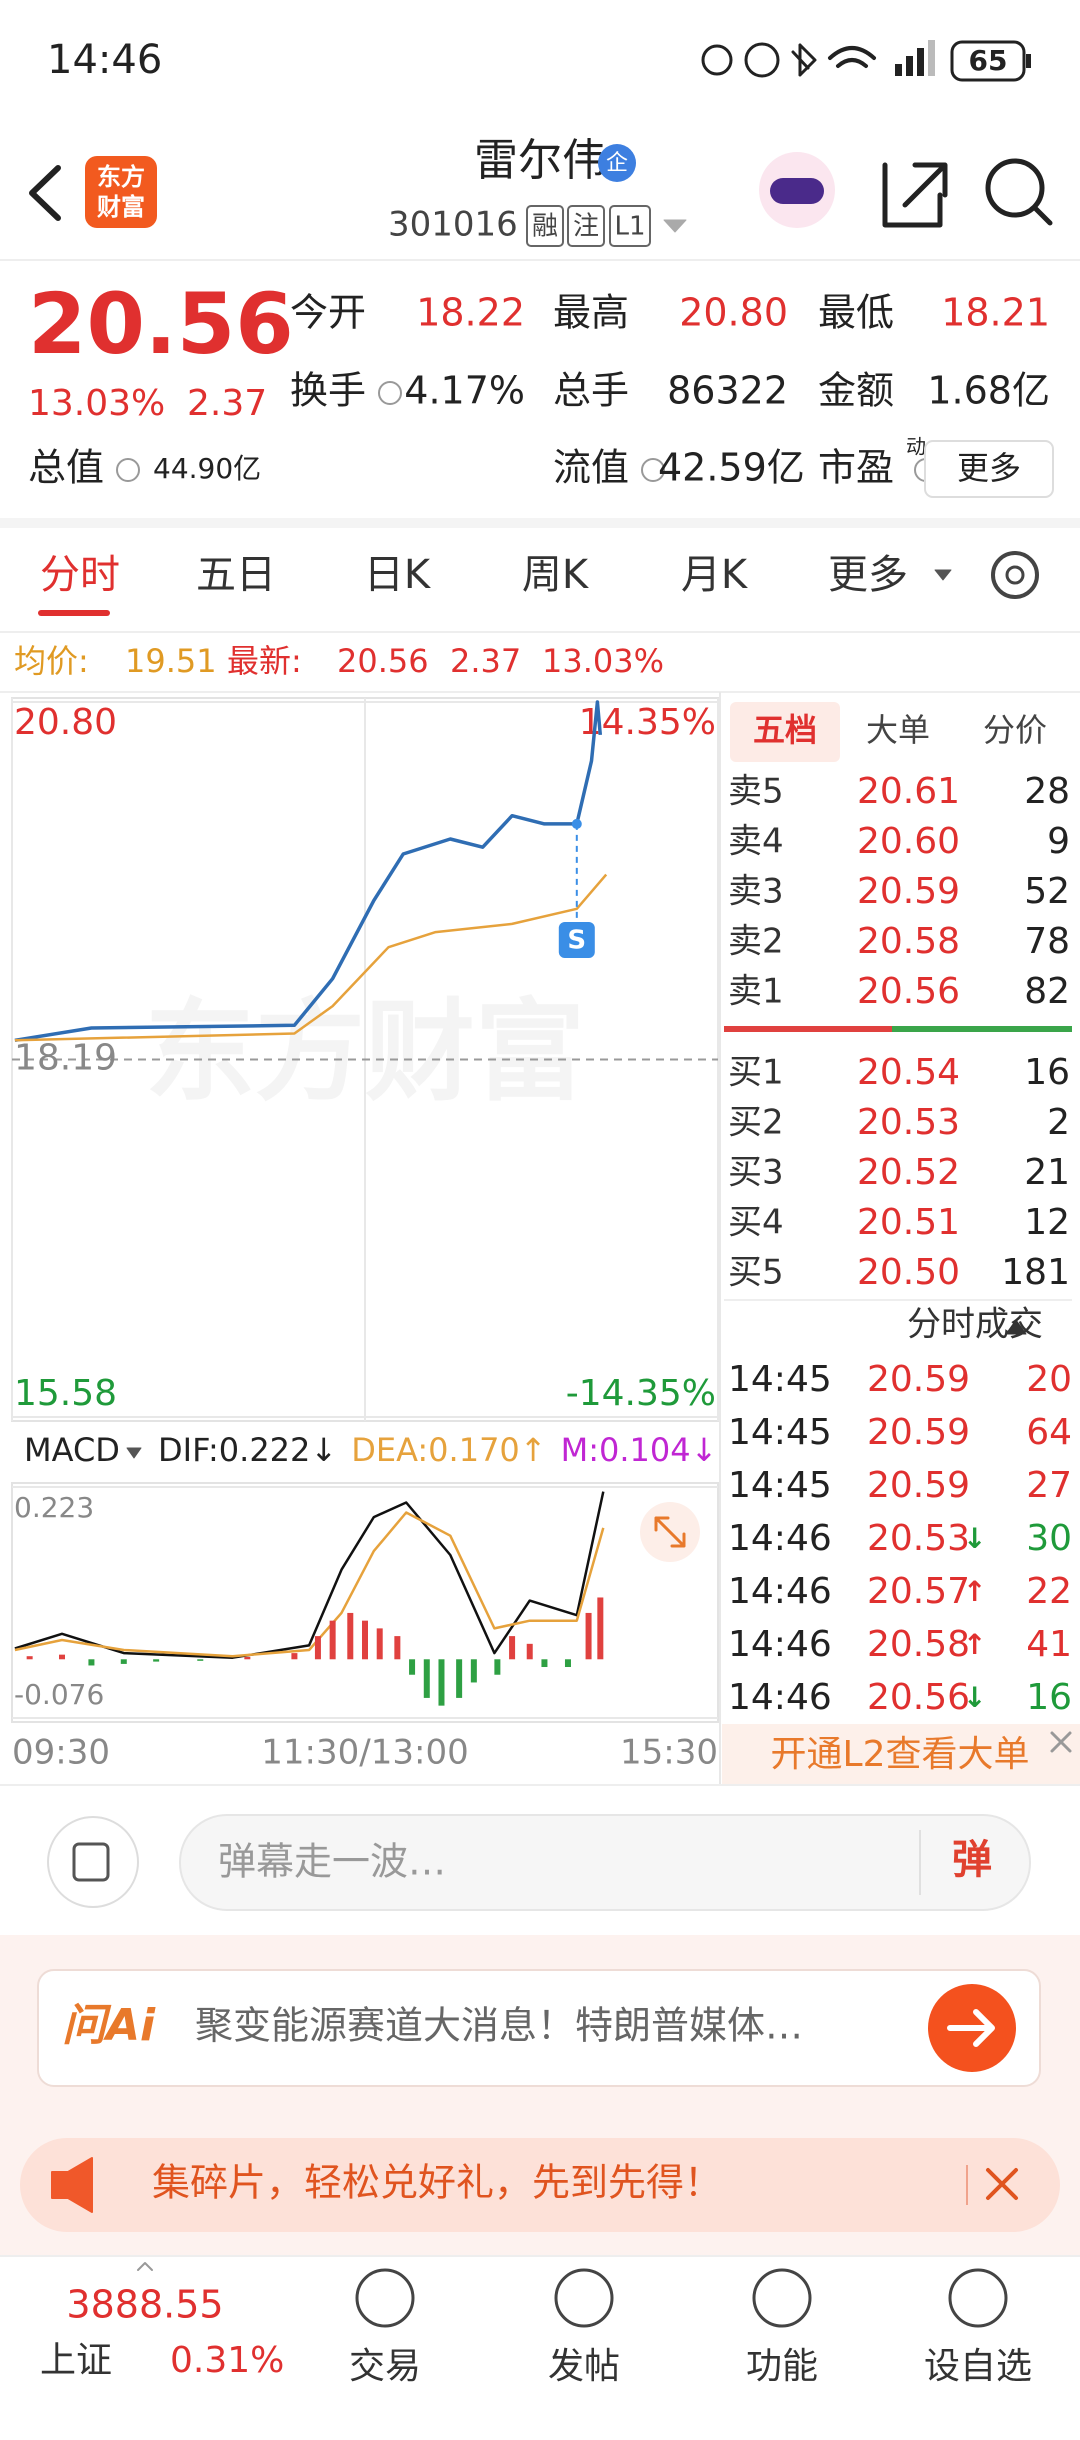 The width and height of the screenshot is (1080, 2440). Describe the element at coordinates (756, 1123) in the screenshot. I see `level-label: 买2` at that location.